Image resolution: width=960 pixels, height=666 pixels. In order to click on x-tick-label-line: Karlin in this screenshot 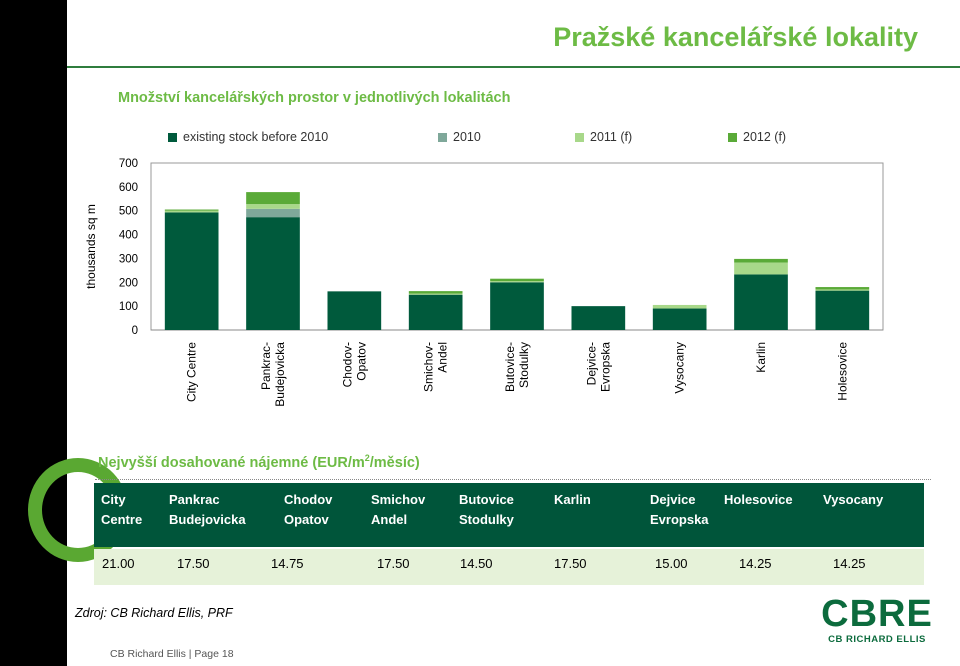, I will do `click(761, 357)`.